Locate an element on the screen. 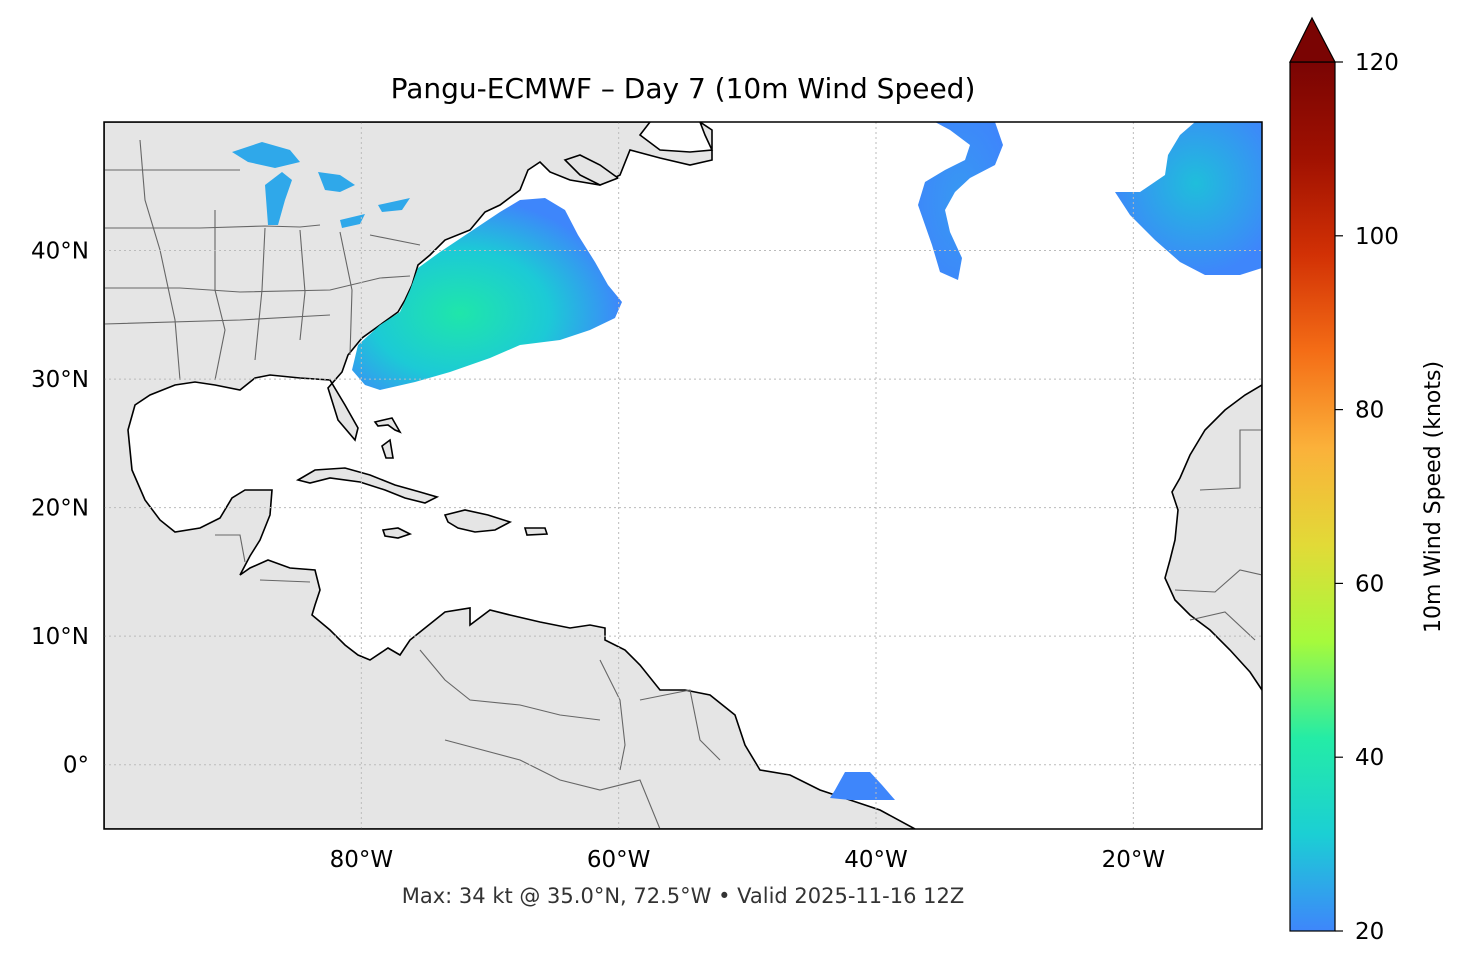 This screenshot has width=1466, height=969. lon-tick-label: 60°W is located at coordinates (619, 860).